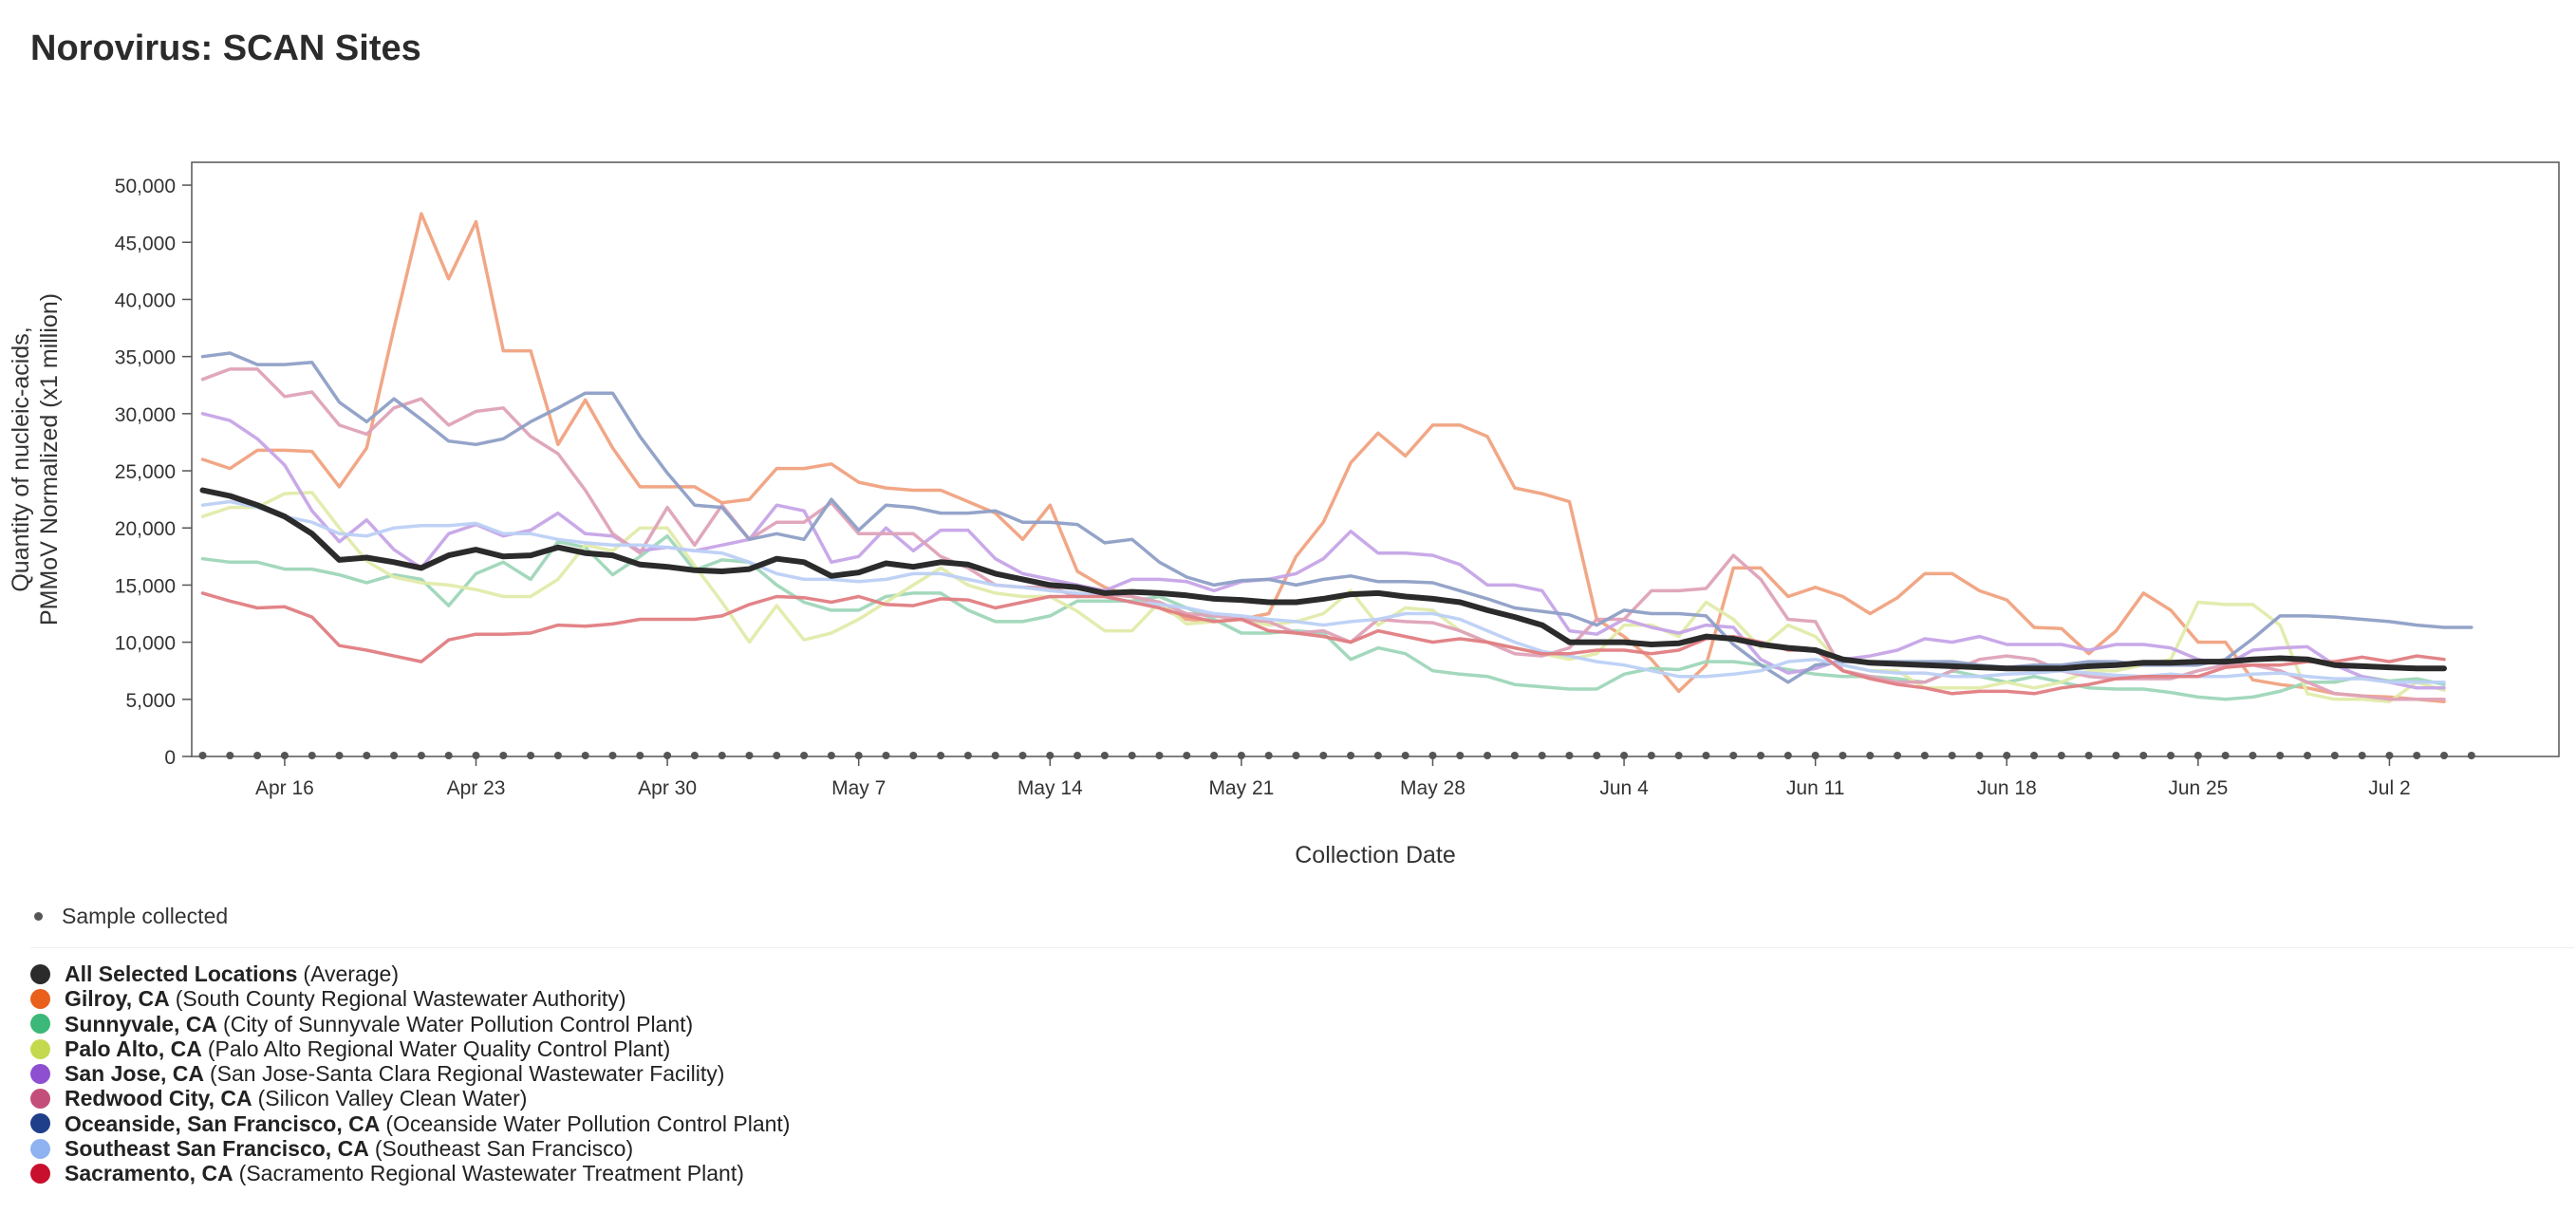 The height and width of the screenshot is (1213, 2576). What do you see at coordinates (476, 788) in the screenshot?
I see `x-tick-label: Apr 23` at bounding box center [476, 788].